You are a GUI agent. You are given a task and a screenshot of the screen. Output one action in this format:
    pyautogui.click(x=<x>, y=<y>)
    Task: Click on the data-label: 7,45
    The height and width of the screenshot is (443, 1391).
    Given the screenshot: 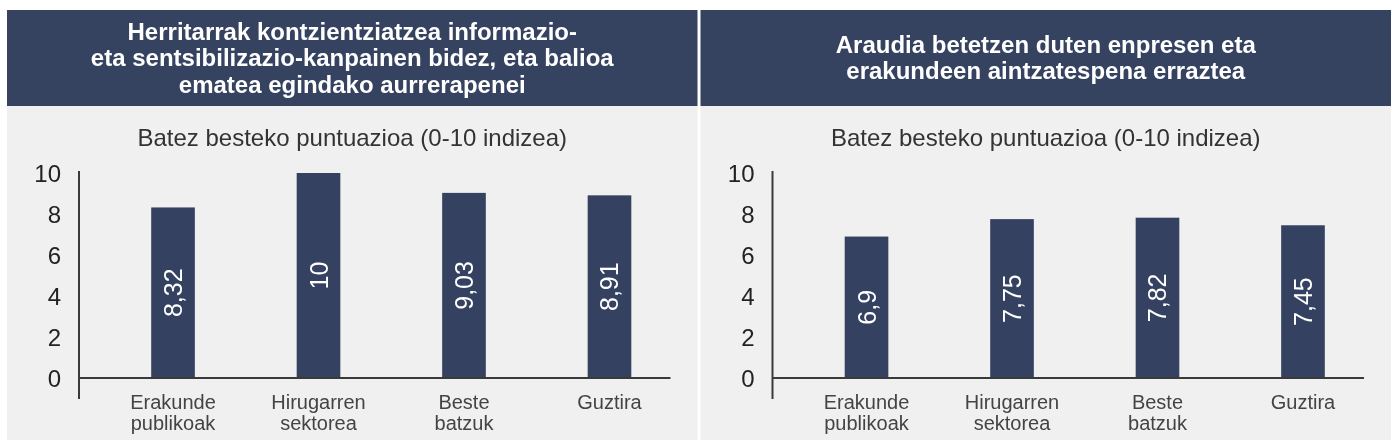 What is the action you would take?
    pyautogui.click(x=1302, y=301)
    